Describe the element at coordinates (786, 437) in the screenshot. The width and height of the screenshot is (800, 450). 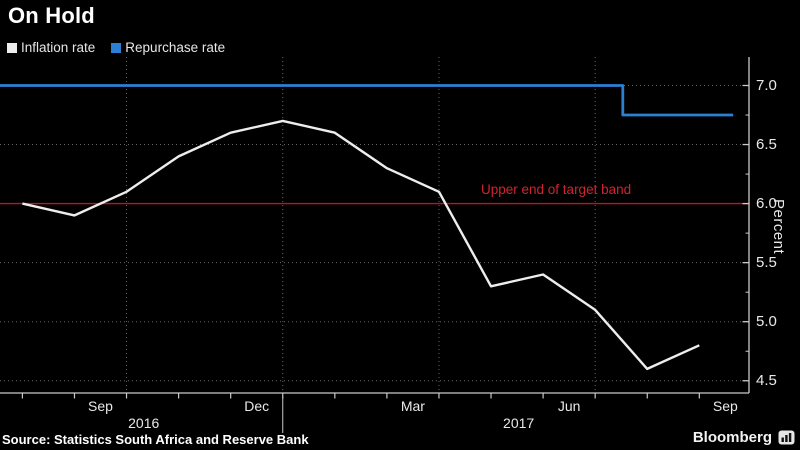
I see `bloomberg-logo-icon` at that location.